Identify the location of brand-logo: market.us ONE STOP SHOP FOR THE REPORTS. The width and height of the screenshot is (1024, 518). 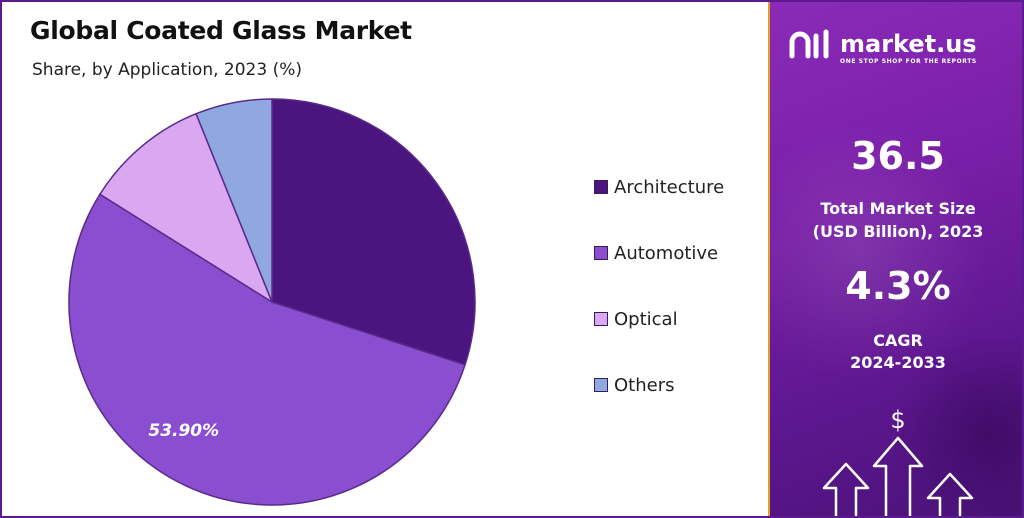
(899, 48).